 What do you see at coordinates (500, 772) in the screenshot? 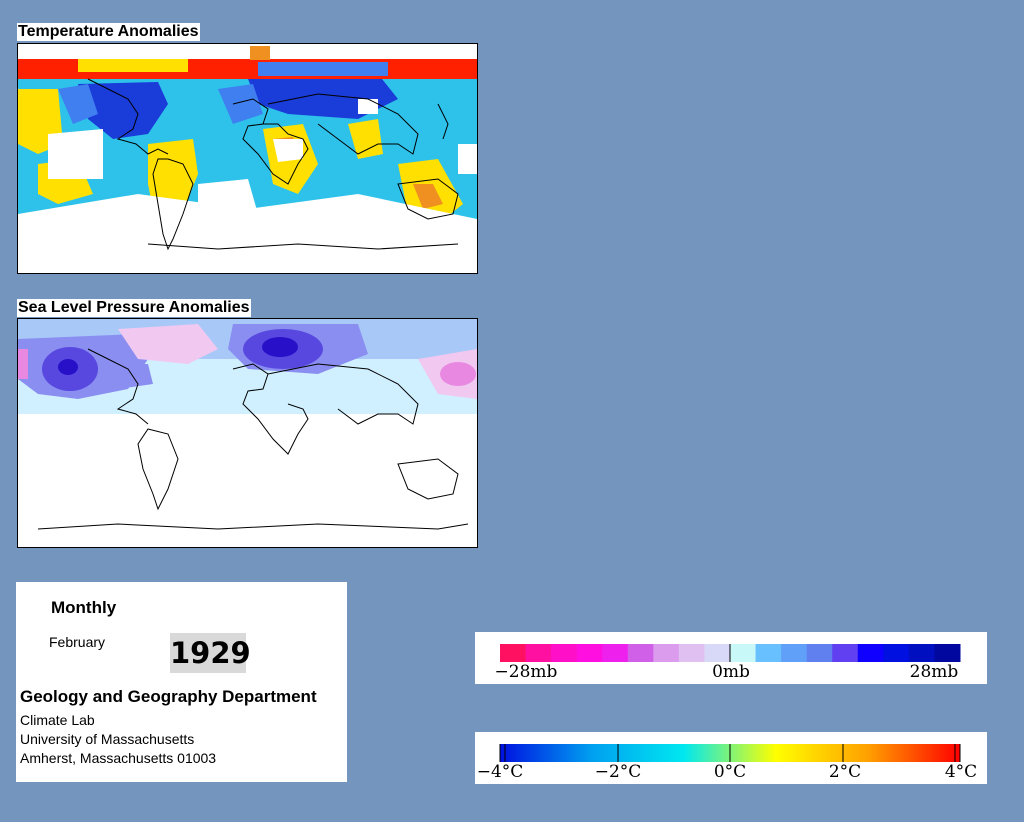
I see `temp-label-neg4: −4°C` at bounding box center [500, 772].